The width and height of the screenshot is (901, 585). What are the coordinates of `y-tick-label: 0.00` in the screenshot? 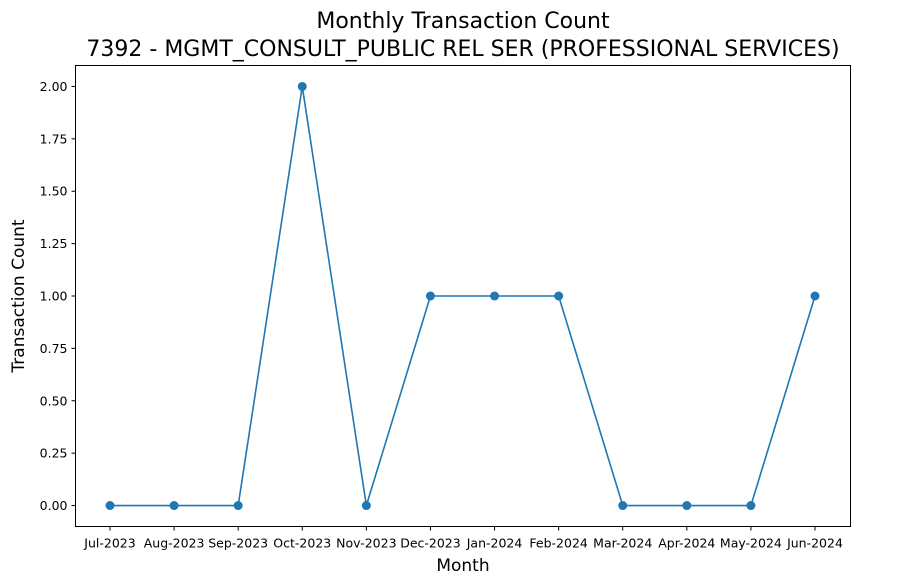 It's located at (54, 505).